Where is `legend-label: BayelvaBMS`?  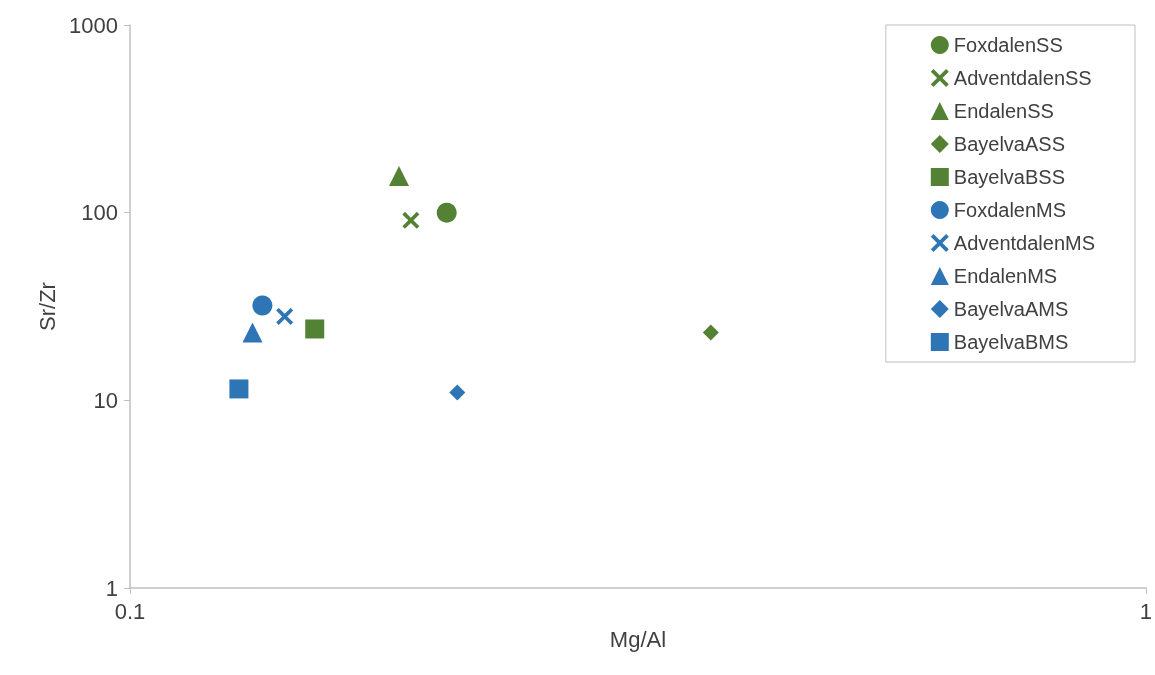 legend-label: BayelvaBMS is located at coordinates (1011, 342).